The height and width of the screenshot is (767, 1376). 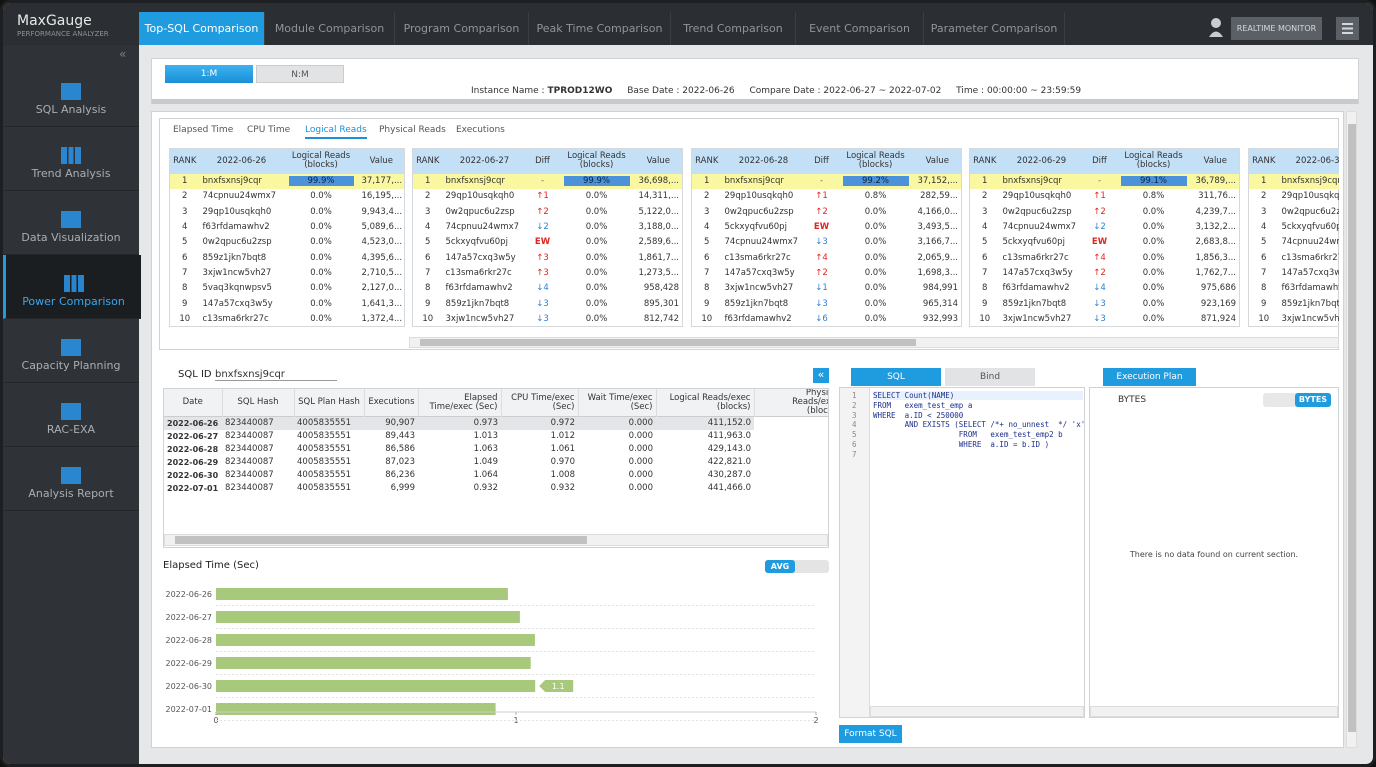 What do you see at coordinates (985, 211) in the screenshot?
I see `cell-text: 3` at bounding box center [985, 211].